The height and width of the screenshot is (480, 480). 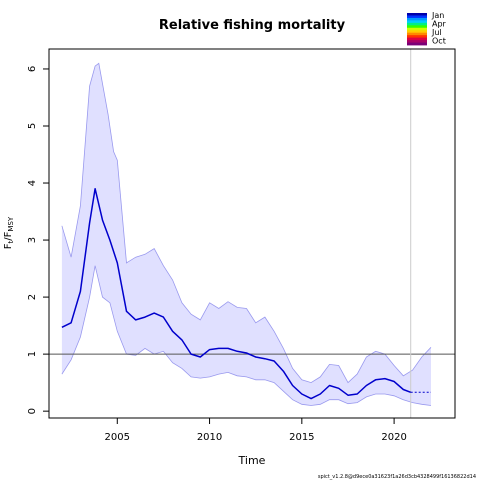 I want to click on y-axis: 0 1 2 3 4 5 6, so click(x=38, y=240).